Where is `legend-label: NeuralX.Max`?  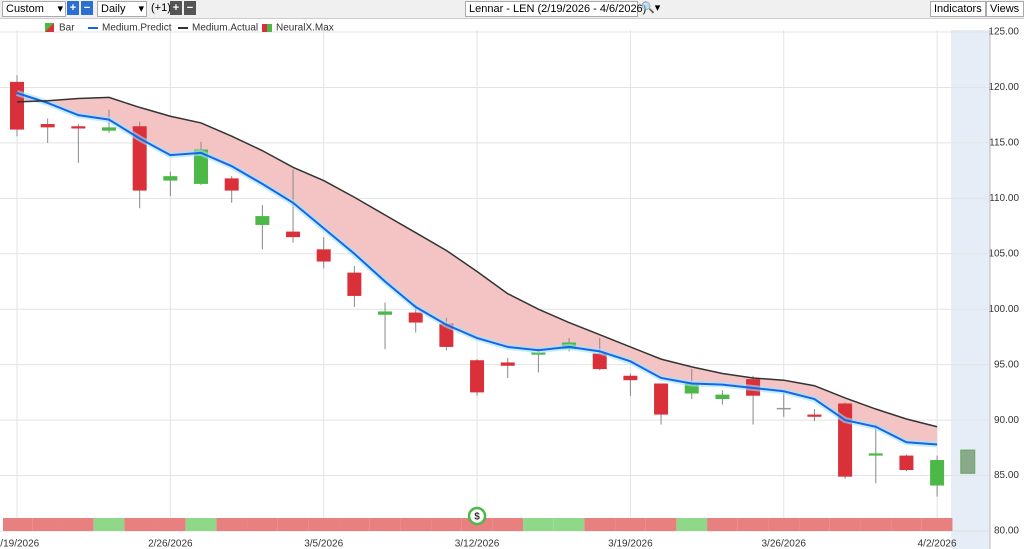 legend-label: NeuralX.Max is located at coordinates (305, 28).